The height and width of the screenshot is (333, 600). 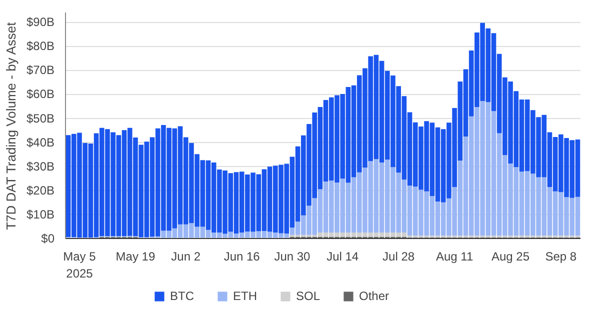 I want to click on x-tick-label: Sep 8, so click(x=561, y=257).